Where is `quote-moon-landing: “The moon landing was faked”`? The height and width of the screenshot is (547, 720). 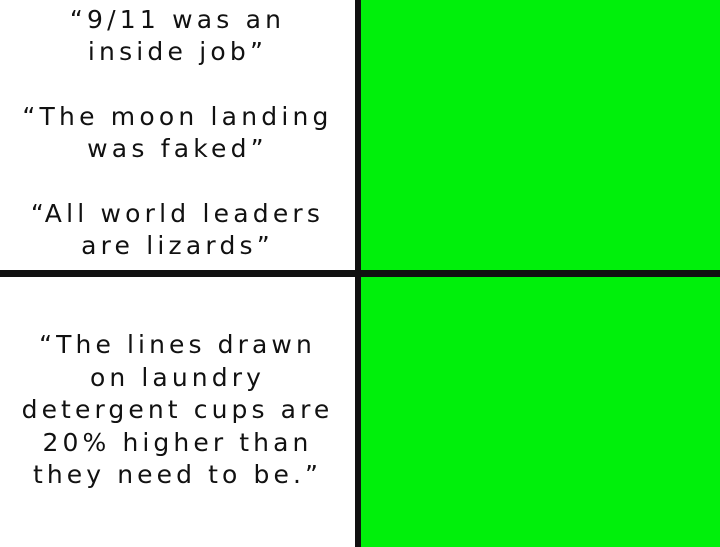 quote-moon-landing: “The moon landing was faked” is located at coordinates (177, 132).